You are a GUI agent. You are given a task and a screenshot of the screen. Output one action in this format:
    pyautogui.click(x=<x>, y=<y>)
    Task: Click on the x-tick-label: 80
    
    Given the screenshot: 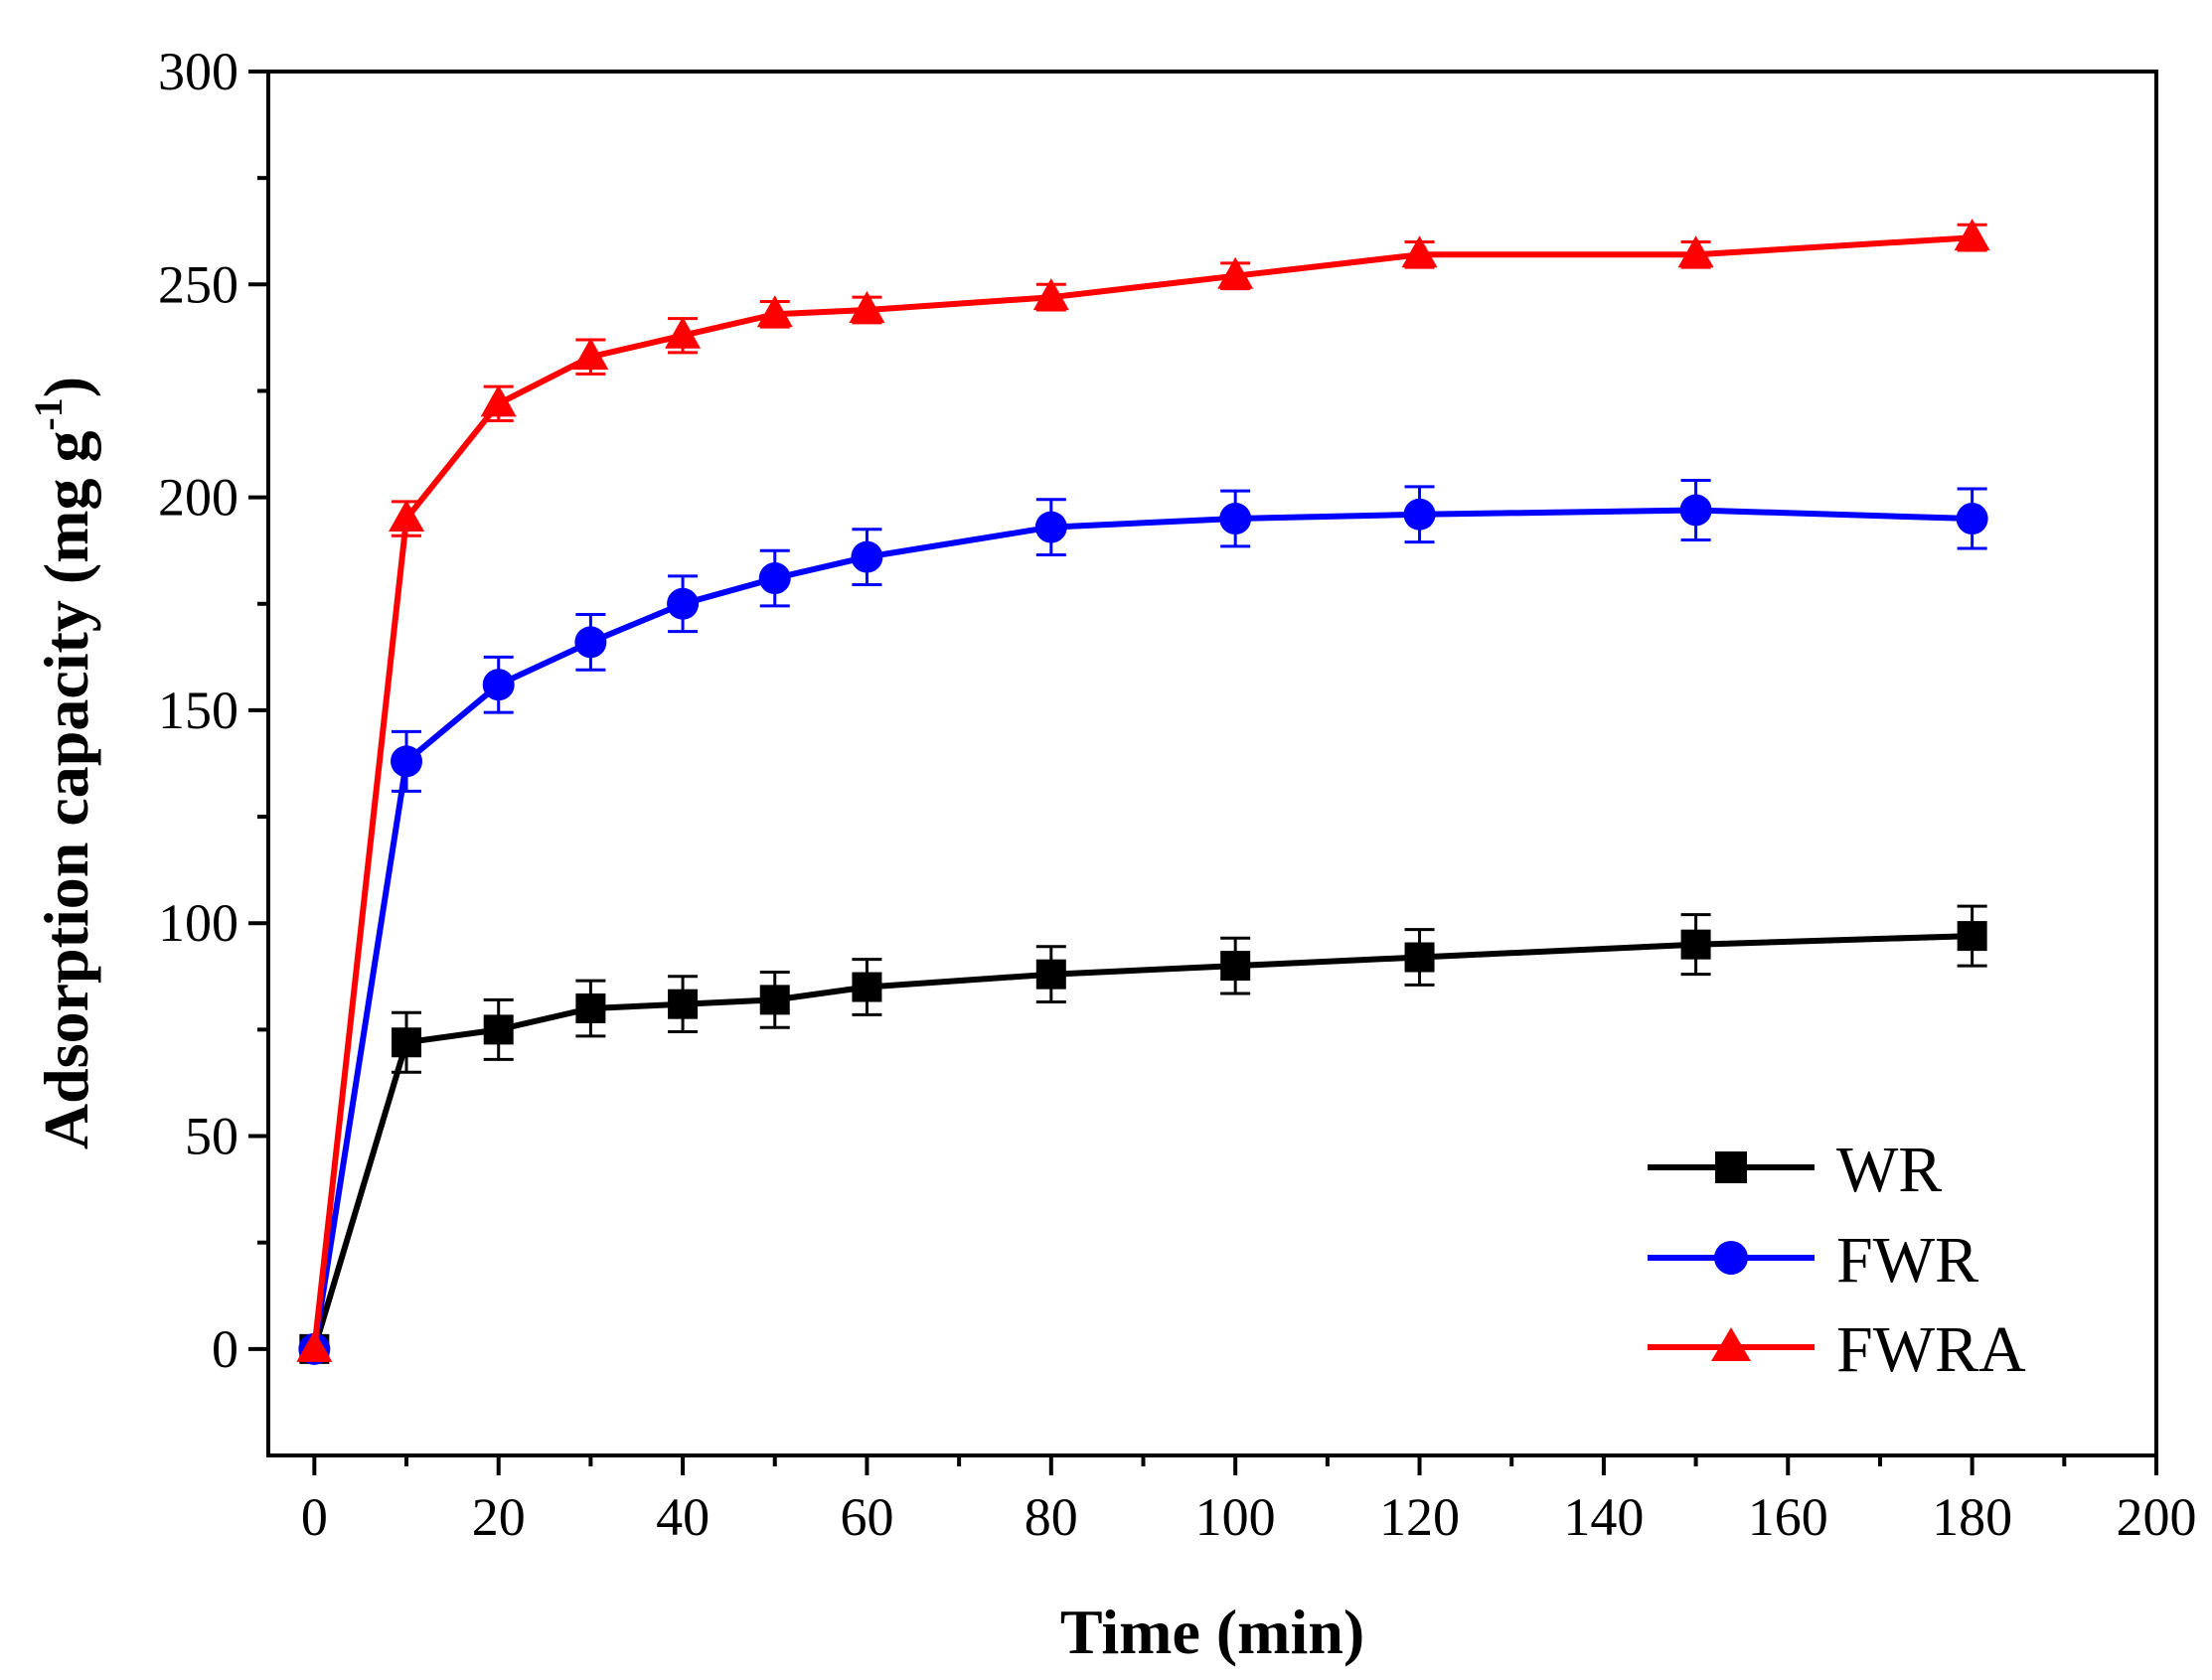 What is the action you would take?
    pyautogui.click(x=1051, y=1517)
    